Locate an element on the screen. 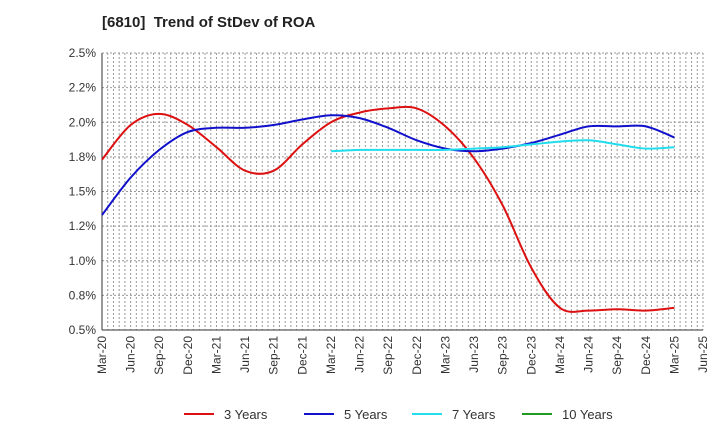  x-tick-label: Sep-23 is located at coordinates (503, 355).